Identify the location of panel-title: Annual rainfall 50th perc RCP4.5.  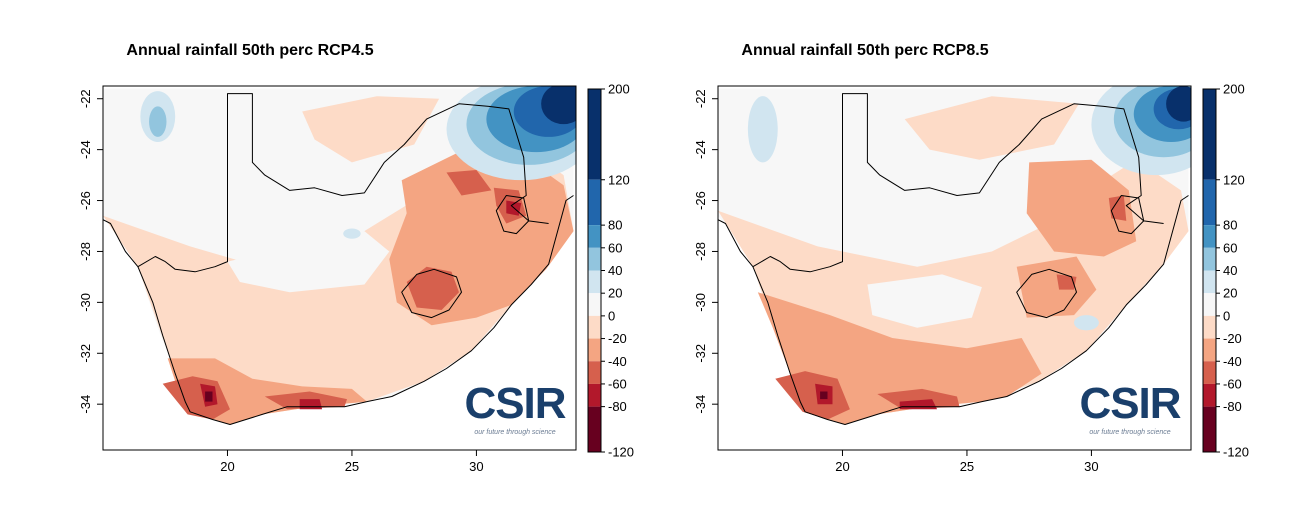
(250, 50).